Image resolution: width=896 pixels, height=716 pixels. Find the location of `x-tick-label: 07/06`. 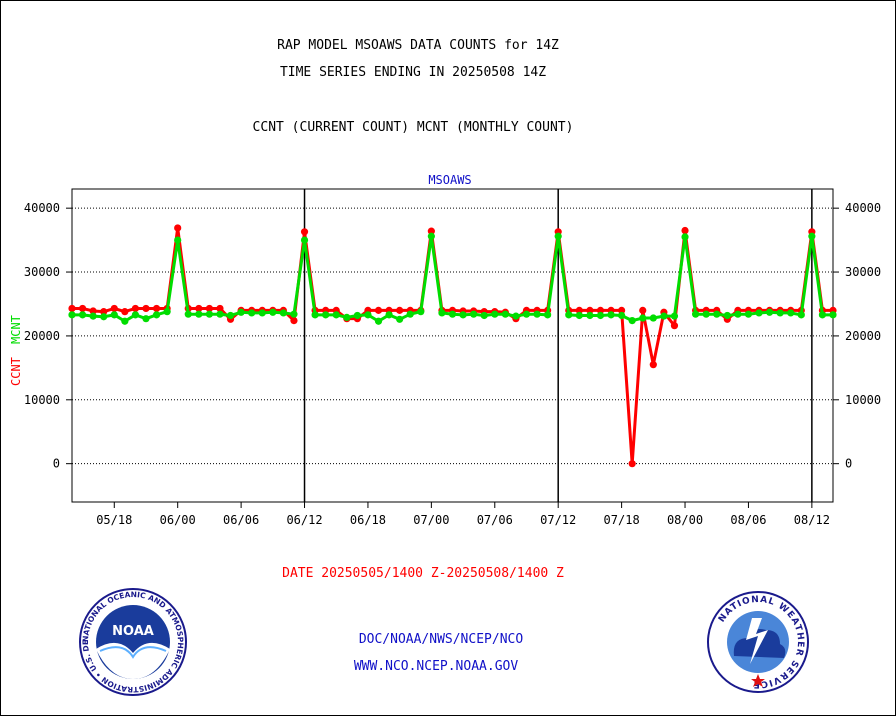

x-tick-label: 07/06 is located at coordinates (495, 520).